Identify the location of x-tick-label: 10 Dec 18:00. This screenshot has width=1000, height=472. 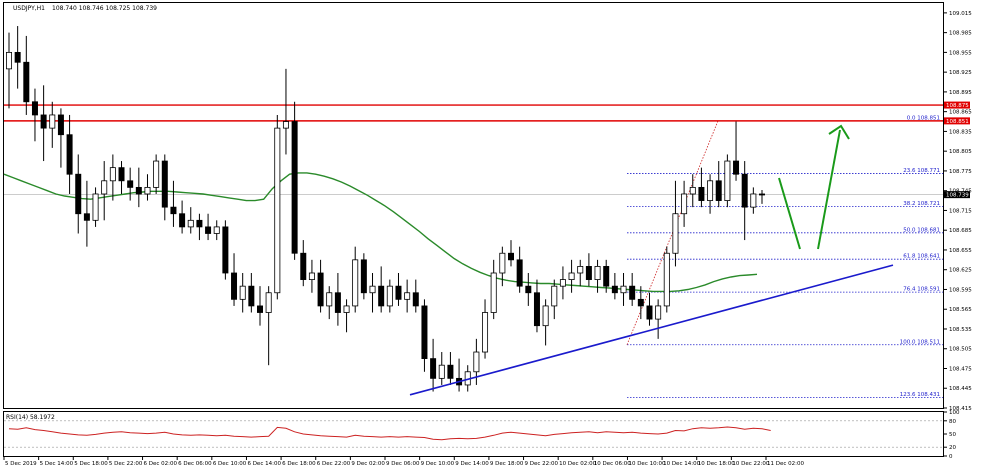
(716, 464).